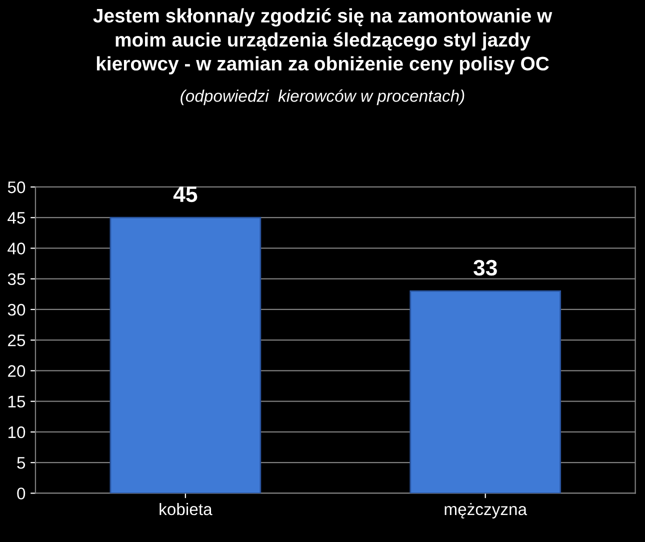 The height and width of the screenshot is (542, 645). Describe the element at coordinates (185, 194) in the screenshot. I see `data-label: 45` at that location.